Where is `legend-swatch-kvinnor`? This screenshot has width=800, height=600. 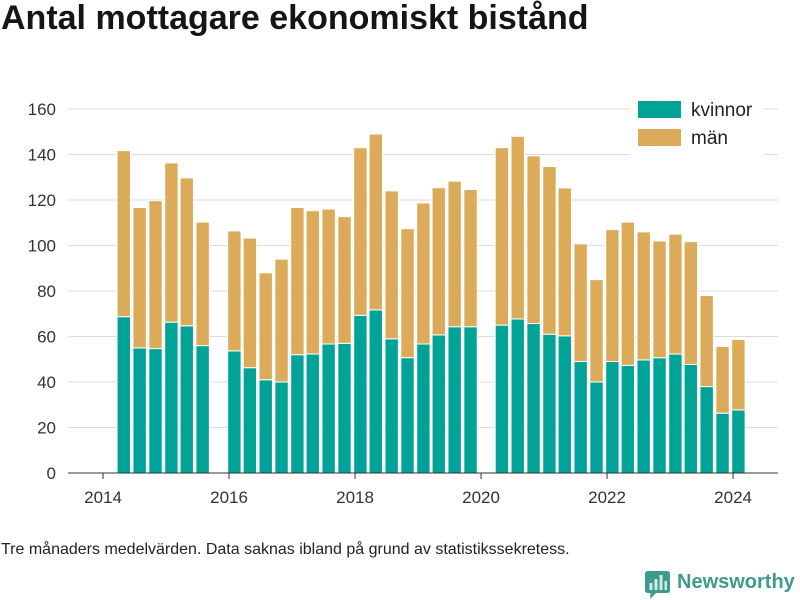 legend-swatch-kvinnor is located at coordinates (659, 109).